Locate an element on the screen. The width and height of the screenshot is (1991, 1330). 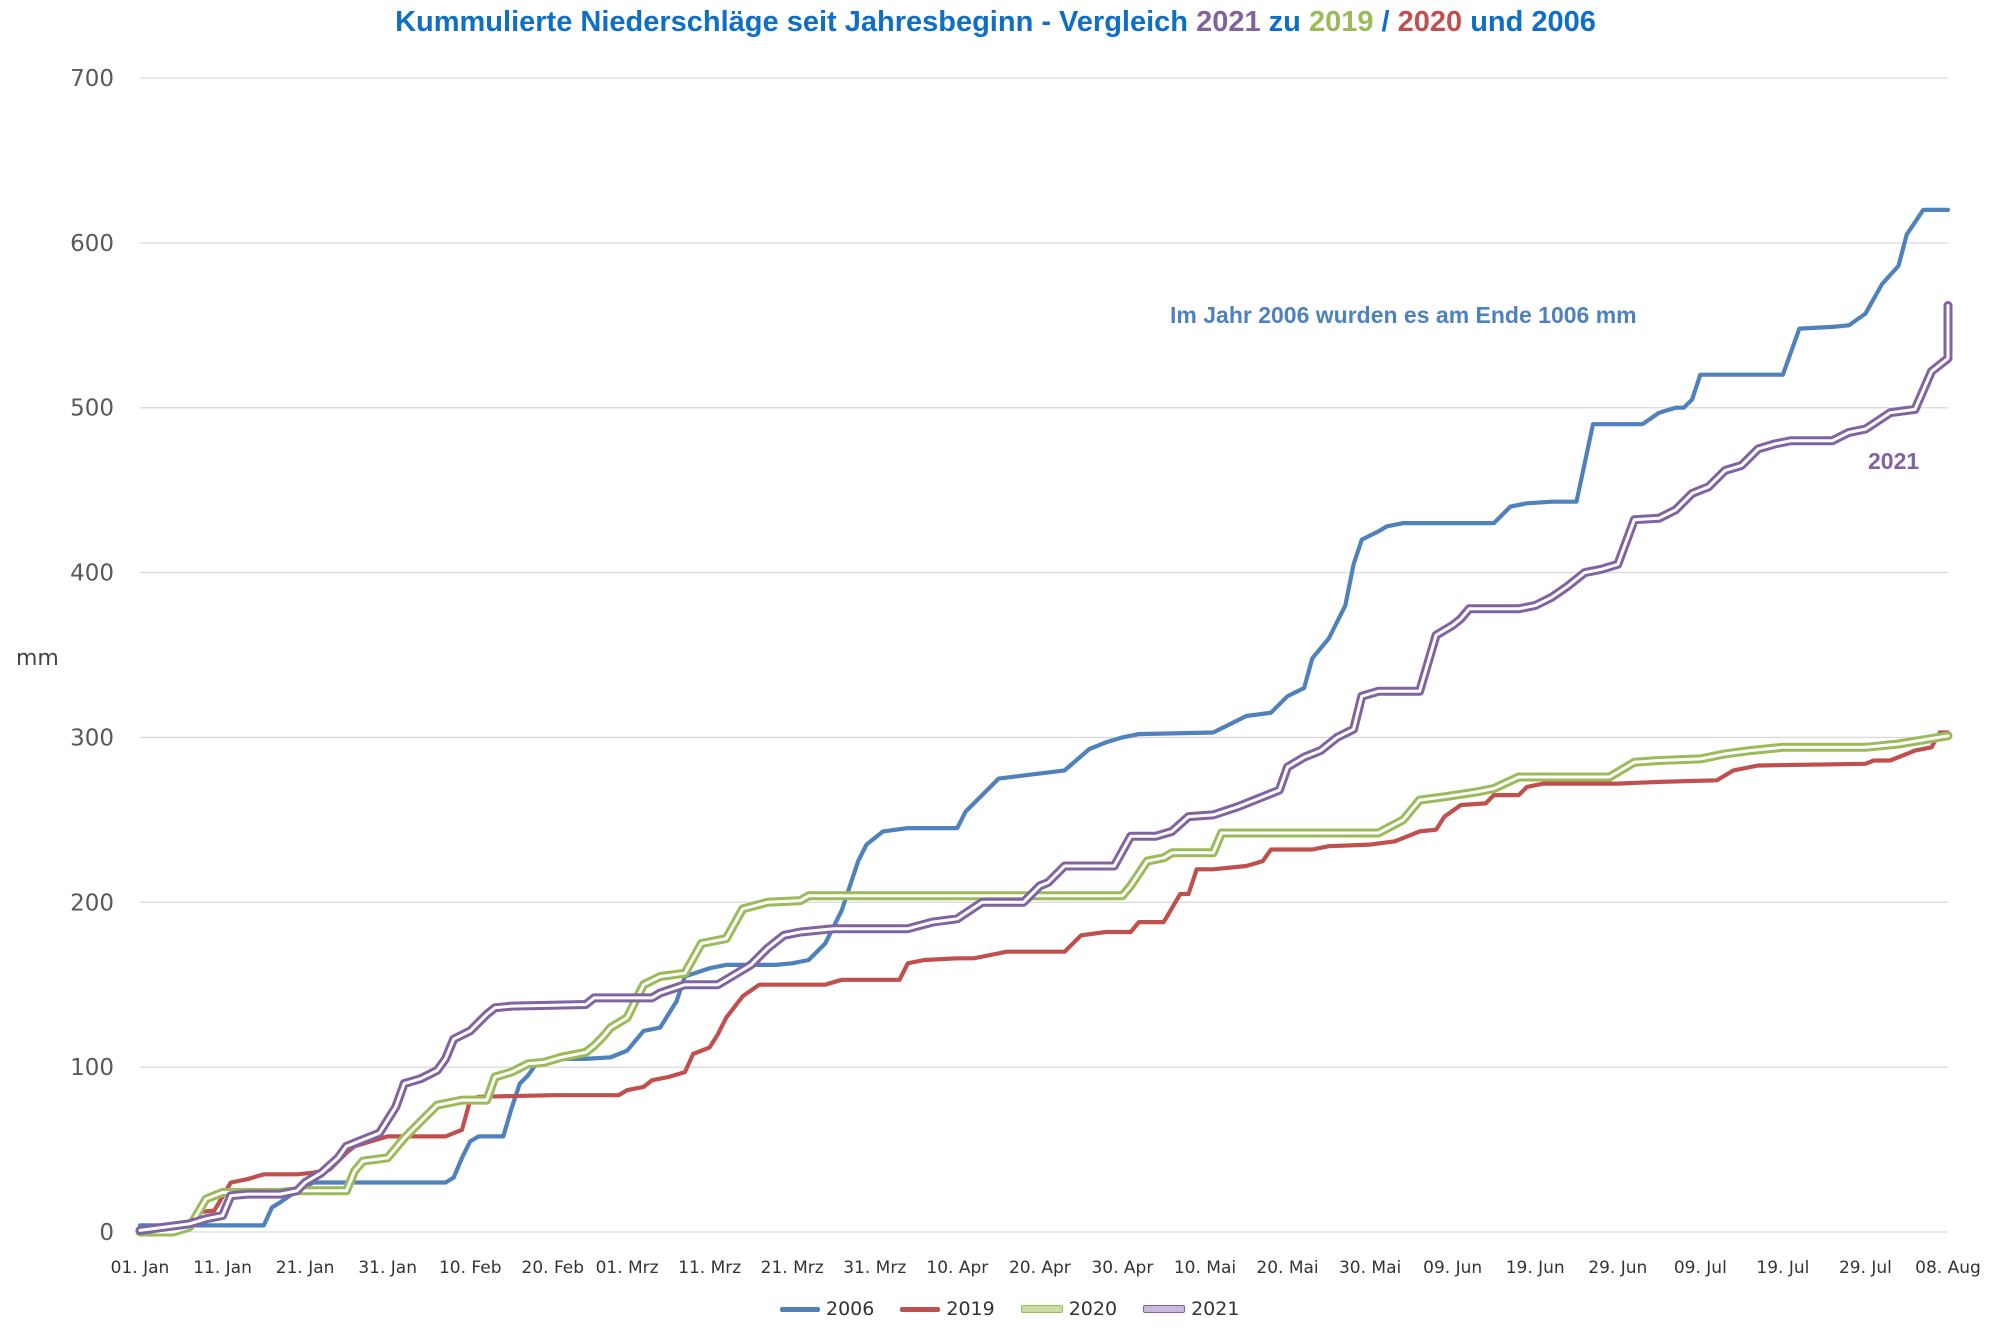
title-part-2019: 2019 is located at coordinates (1341, 22).